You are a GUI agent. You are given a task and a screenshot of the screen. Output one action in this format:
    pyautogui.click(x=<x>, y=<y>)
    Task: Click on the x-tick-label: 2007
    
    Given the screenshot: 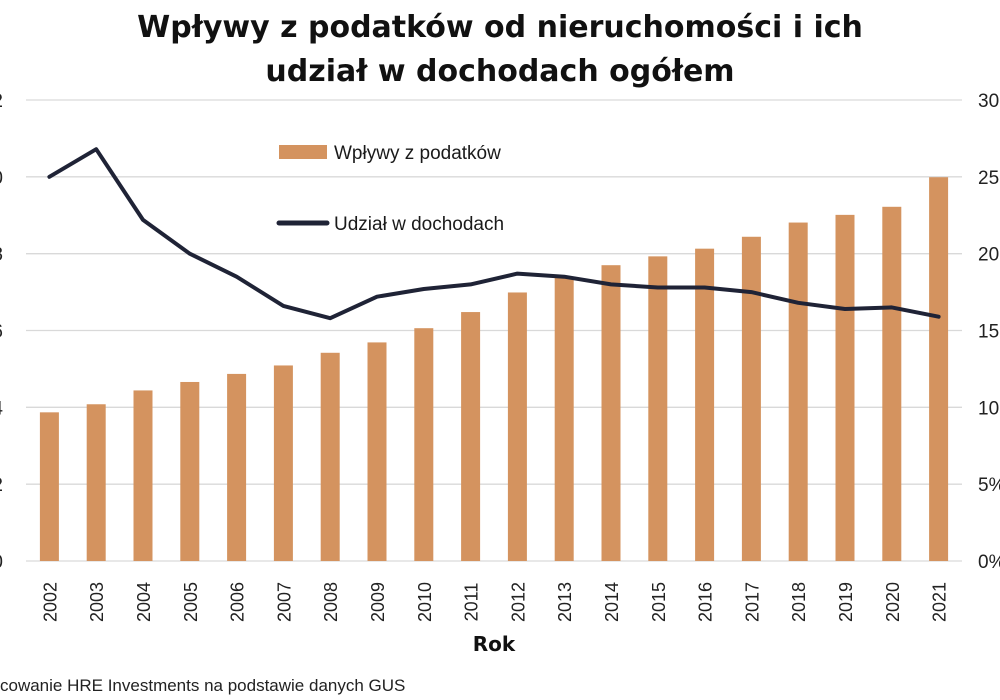 What is the action you would take?
    pyautogui.click(x=284, y=602)
    